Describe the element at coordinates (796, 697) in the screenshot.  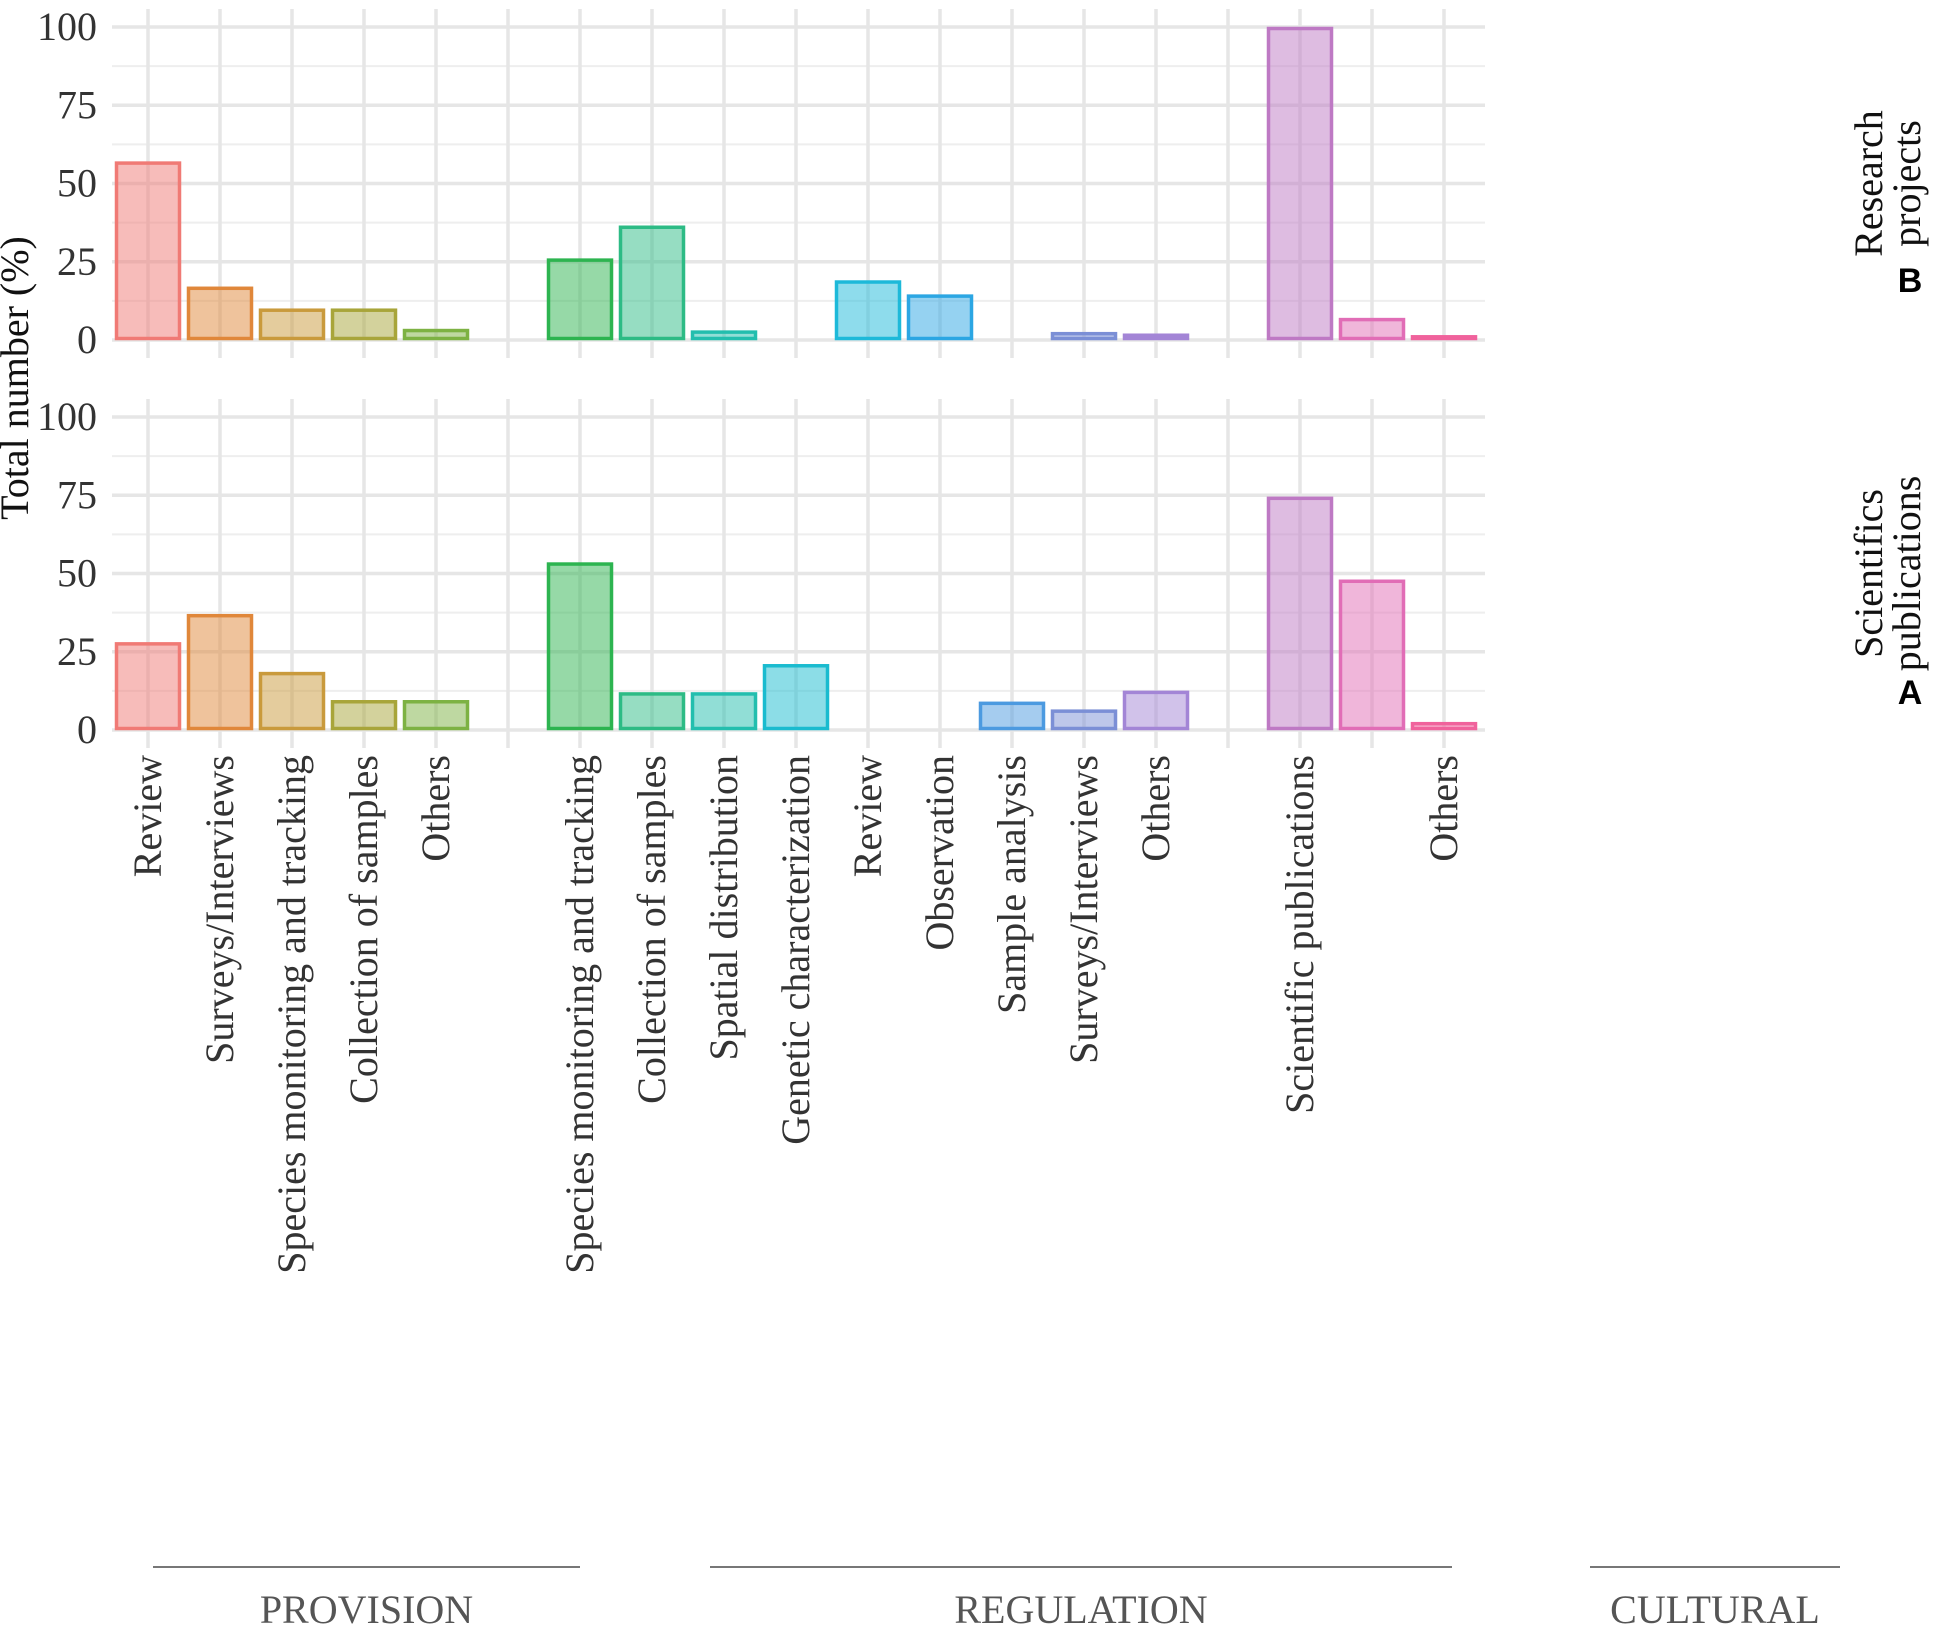
I see `bar-regulation-genetic-characterization` at that location.